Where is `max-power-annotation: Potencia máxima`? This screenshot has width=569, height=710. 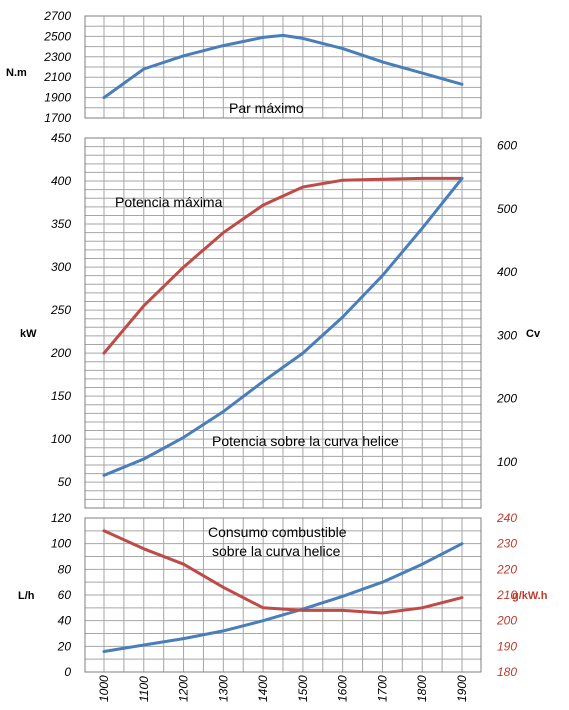
max-power-annotation: Potencia máxima is located at coordinates (169, 202).